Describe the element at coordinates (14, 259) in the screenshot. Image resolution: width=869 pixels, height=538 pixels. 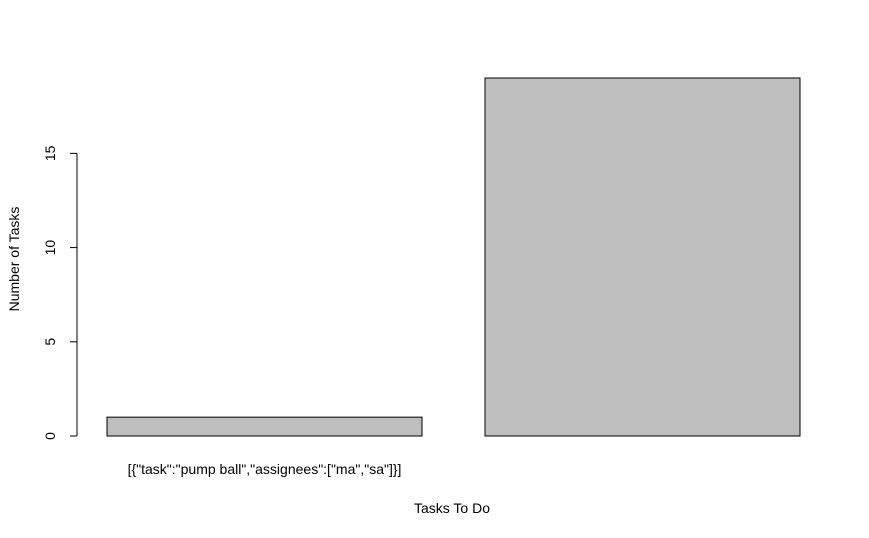
I see `y-axis-label: Number of Tasks` at that location.